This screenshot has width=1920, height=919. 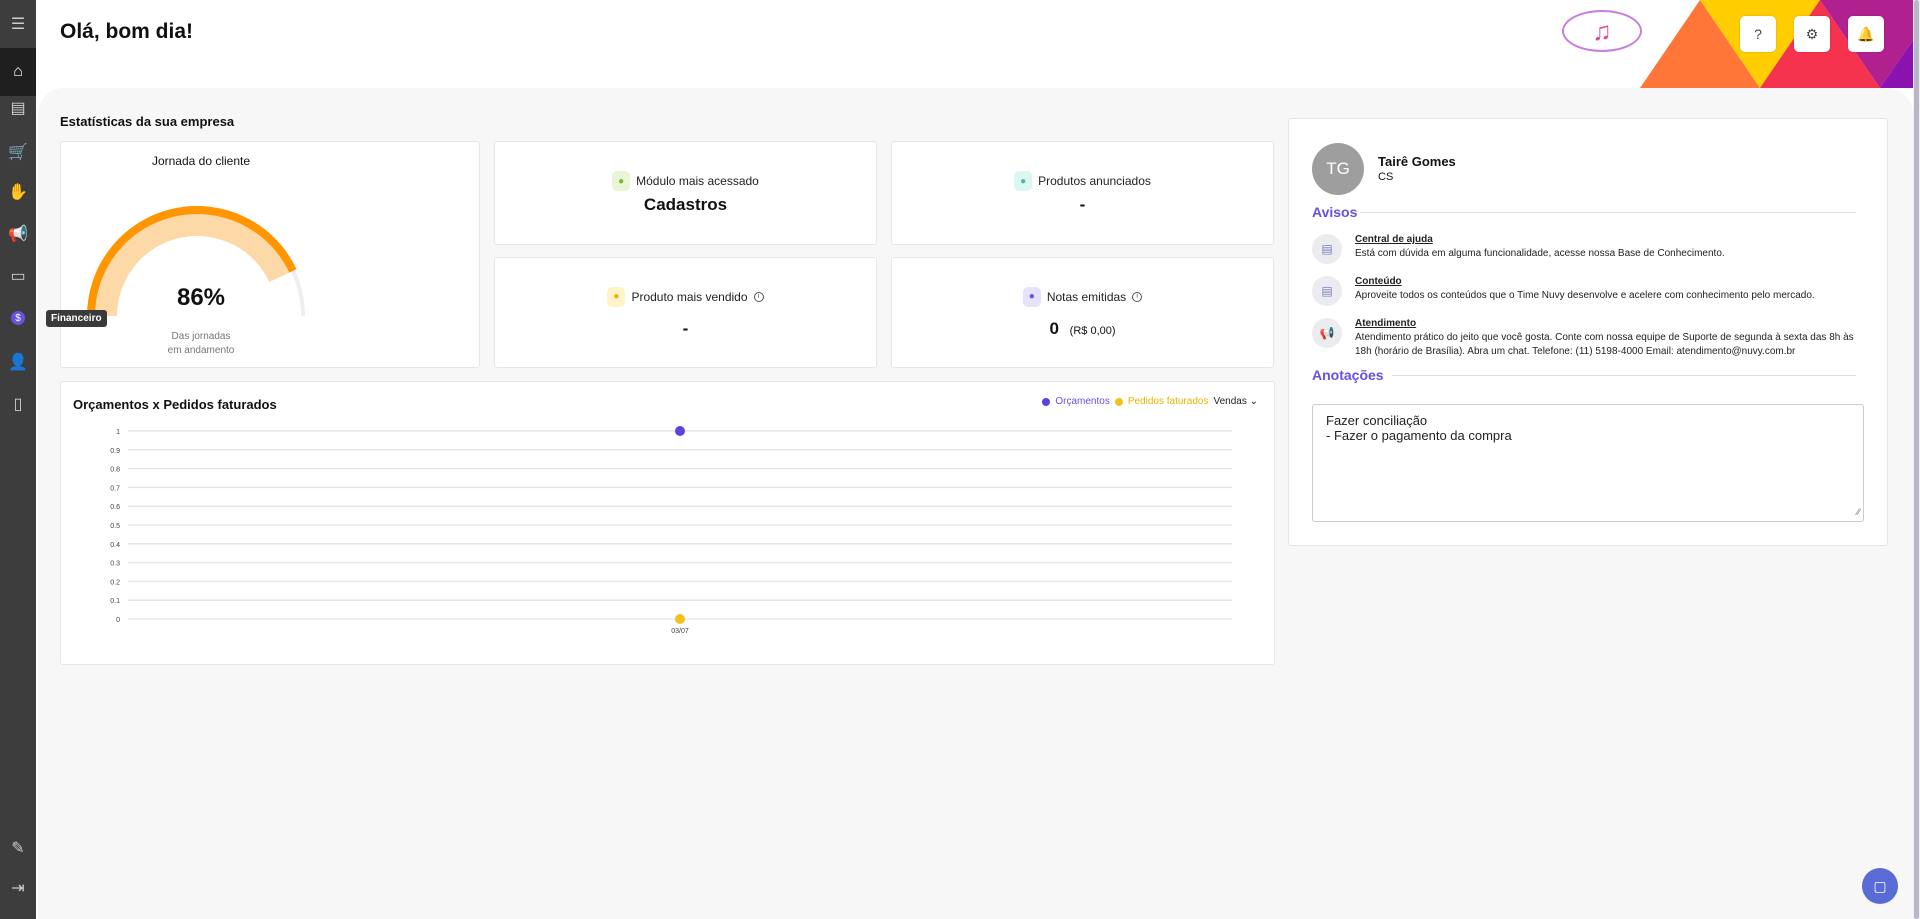 What do you see at coordinates (1858, 512) in the screenshot?
I see `resize-handle-icon: ⁄⁄` at bounding box center [1858, 512].